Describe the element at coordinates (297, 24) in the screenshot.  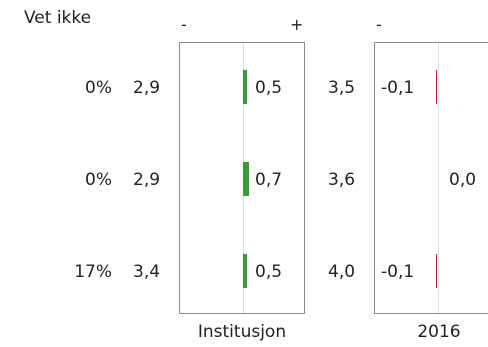
I see `panel-institusjon-plus-label: +` at that location.